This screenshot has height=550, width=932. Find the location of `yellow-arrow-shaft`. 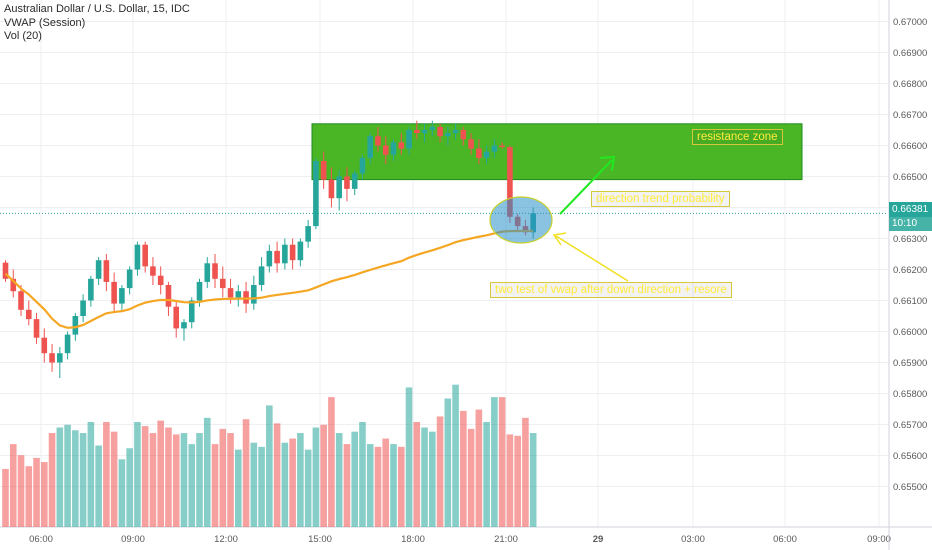

yellow-arrow-shaft is located at coordinates (592, 258).